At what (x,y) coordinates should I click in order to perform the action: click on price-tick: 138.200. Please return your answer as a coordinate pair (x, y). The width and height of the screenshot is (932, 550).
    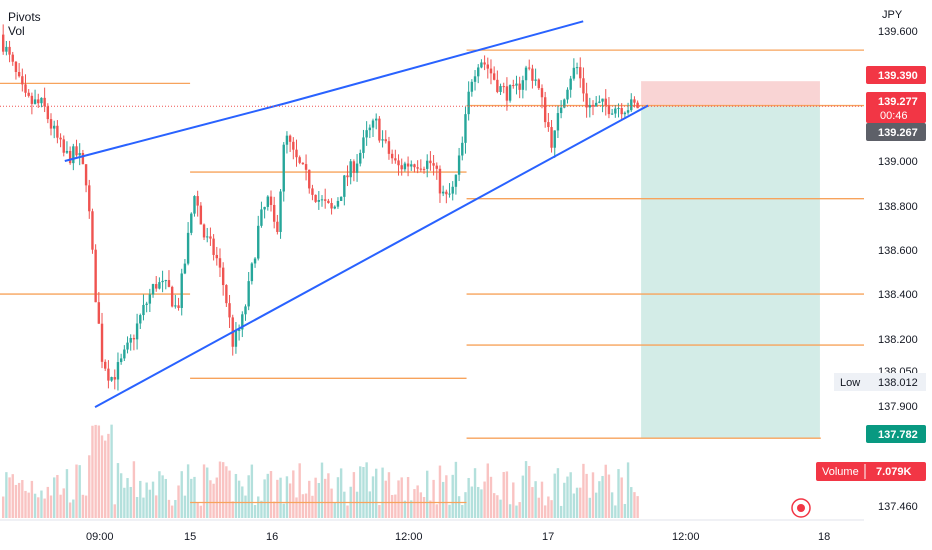
    Looking at the image, I should click on (898, 340).